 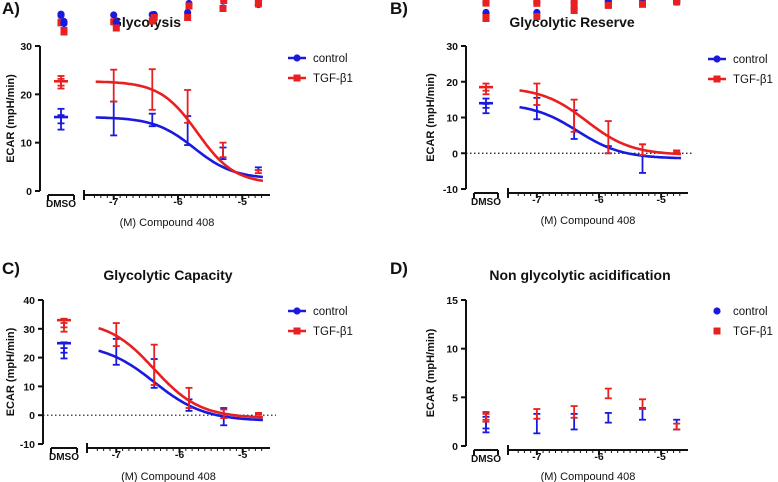 I want to click on panel-letter: C), so click(x=11, y=268).